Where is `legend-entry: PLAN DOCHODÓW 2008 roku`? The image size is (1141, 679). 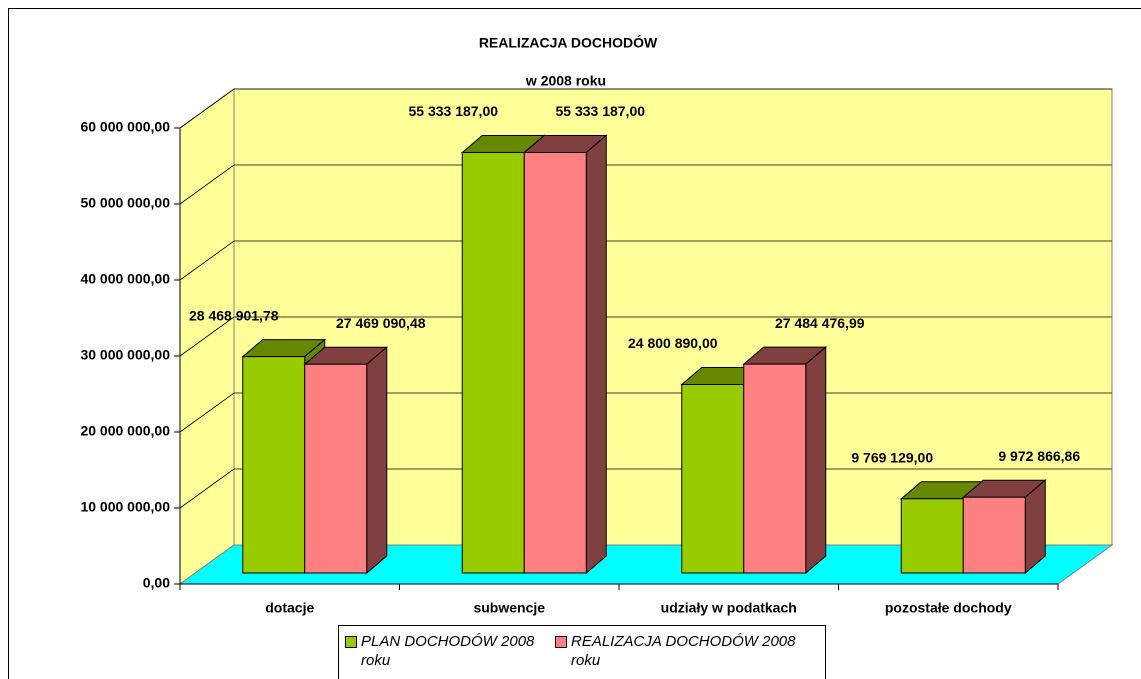 legend-entry: PLAN DOCHODÓW 2008 roku is located at coordinates (443, 655).